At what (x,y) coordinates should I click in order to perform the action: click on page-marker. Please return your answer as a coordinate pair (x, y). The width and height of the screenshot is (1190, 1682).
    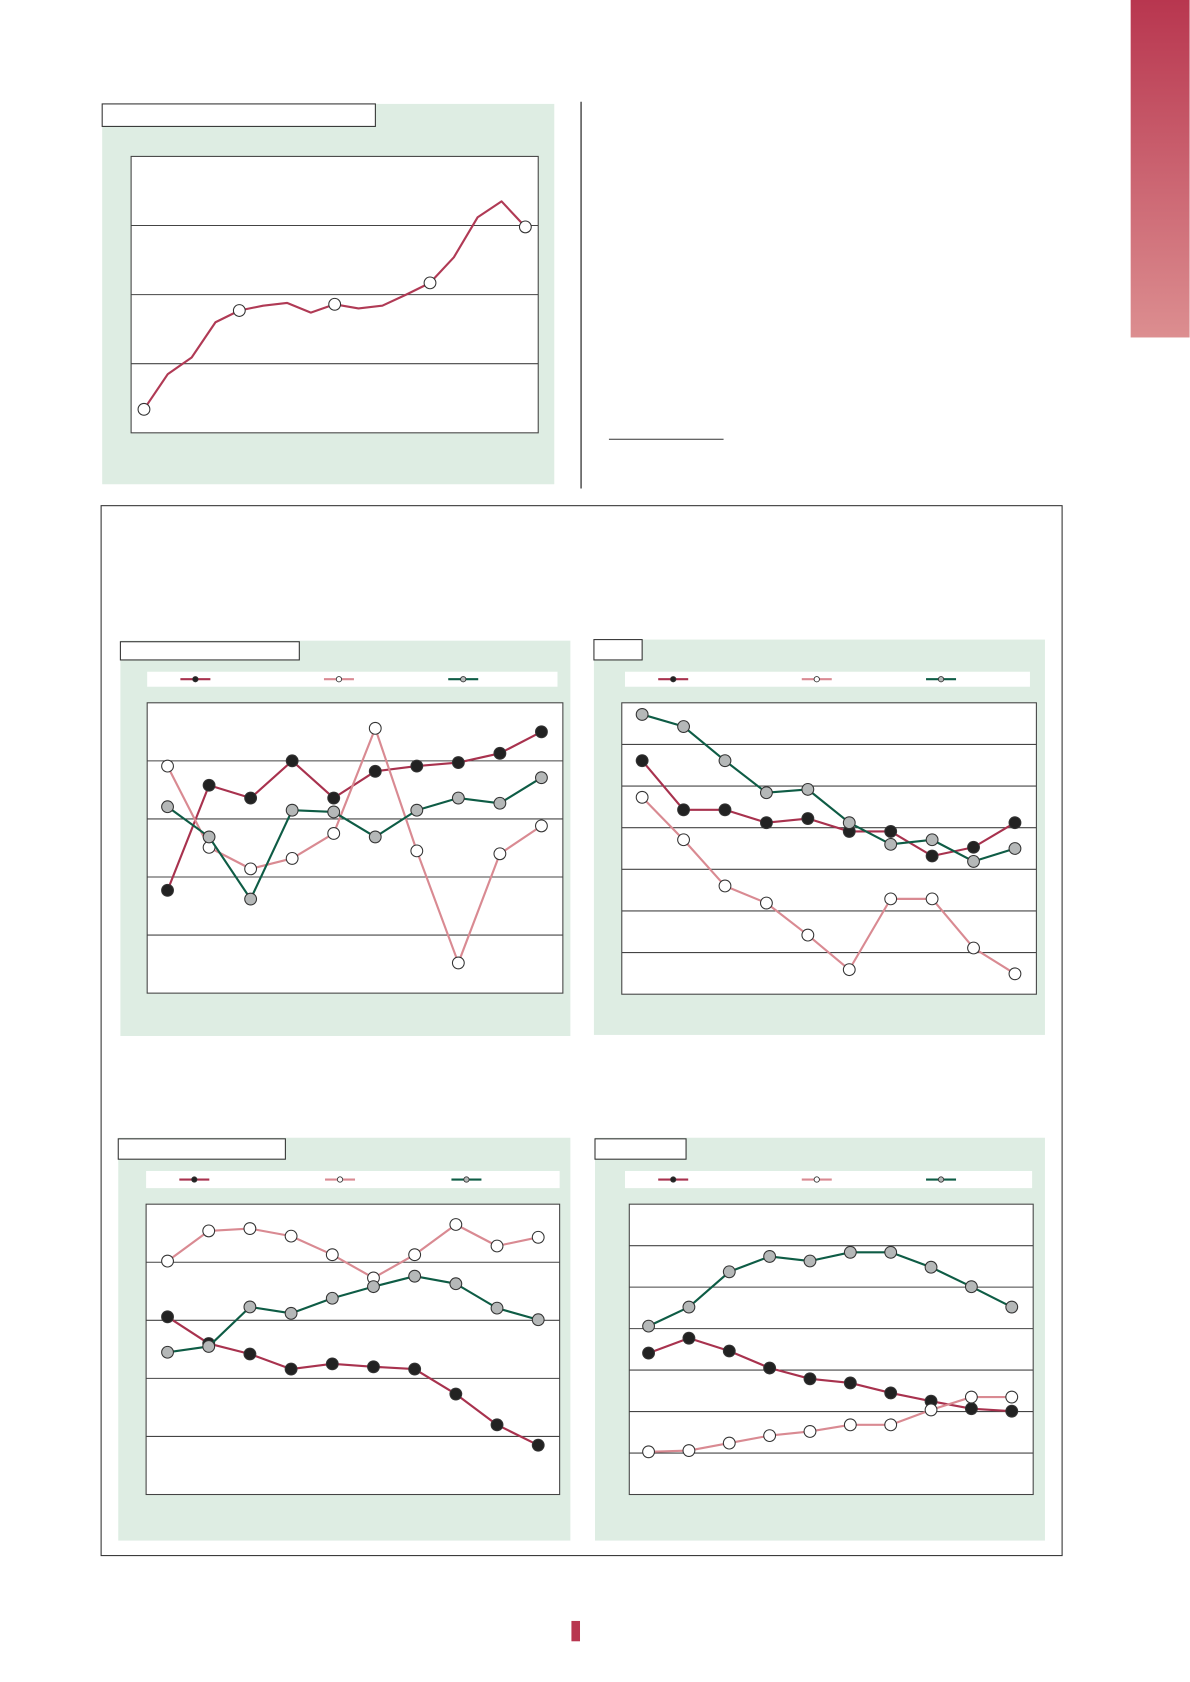
    Looking at the image, I should click on (576, 1631).